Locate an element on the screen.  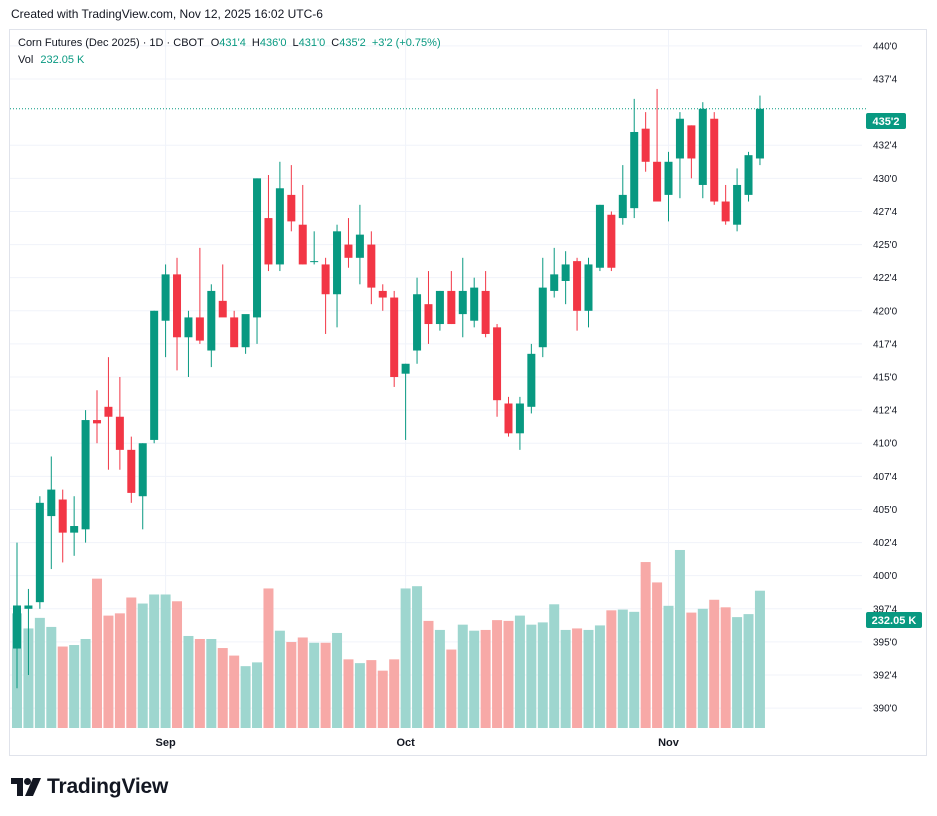
price-tick-label: 440'0 is located at coordinates (885, 46).